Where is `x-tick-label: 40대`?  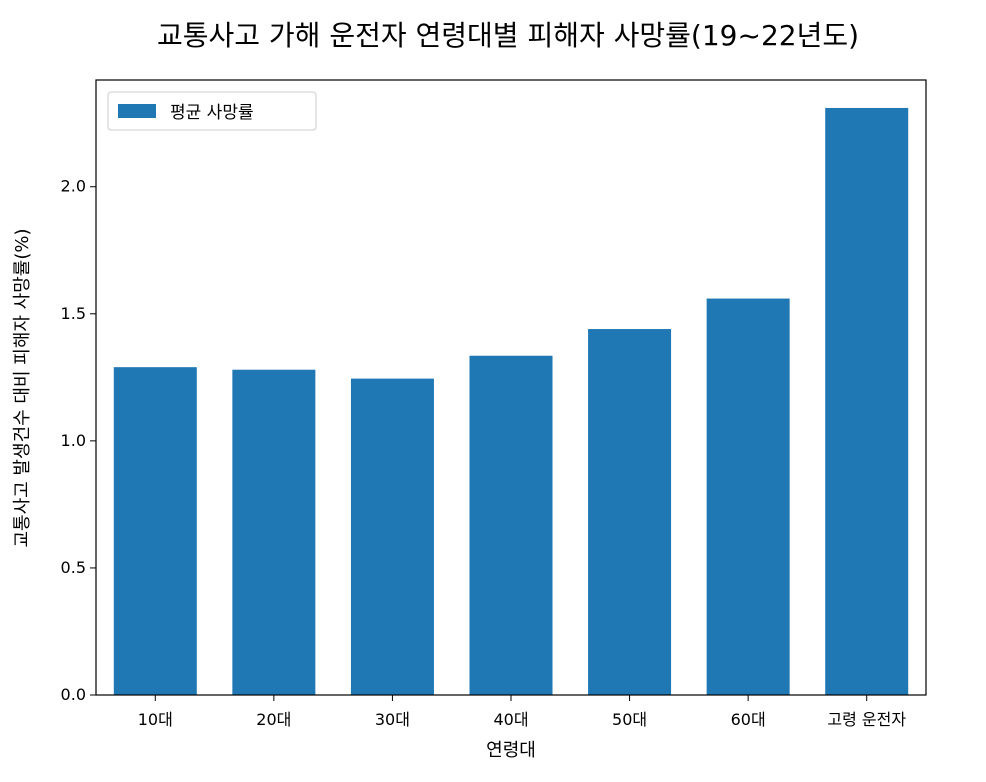
x-tick-label: 40대 is located at coordinates (510, 719).